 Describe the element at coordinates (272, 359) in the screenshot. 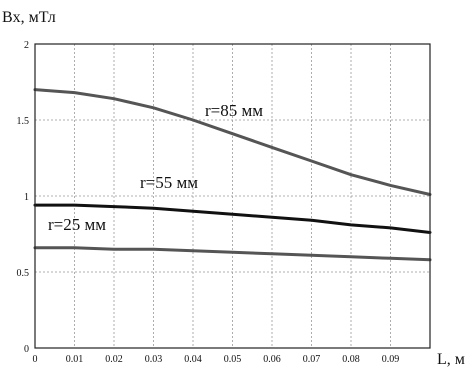

I see `x-tick-label: 0.06` at that location.